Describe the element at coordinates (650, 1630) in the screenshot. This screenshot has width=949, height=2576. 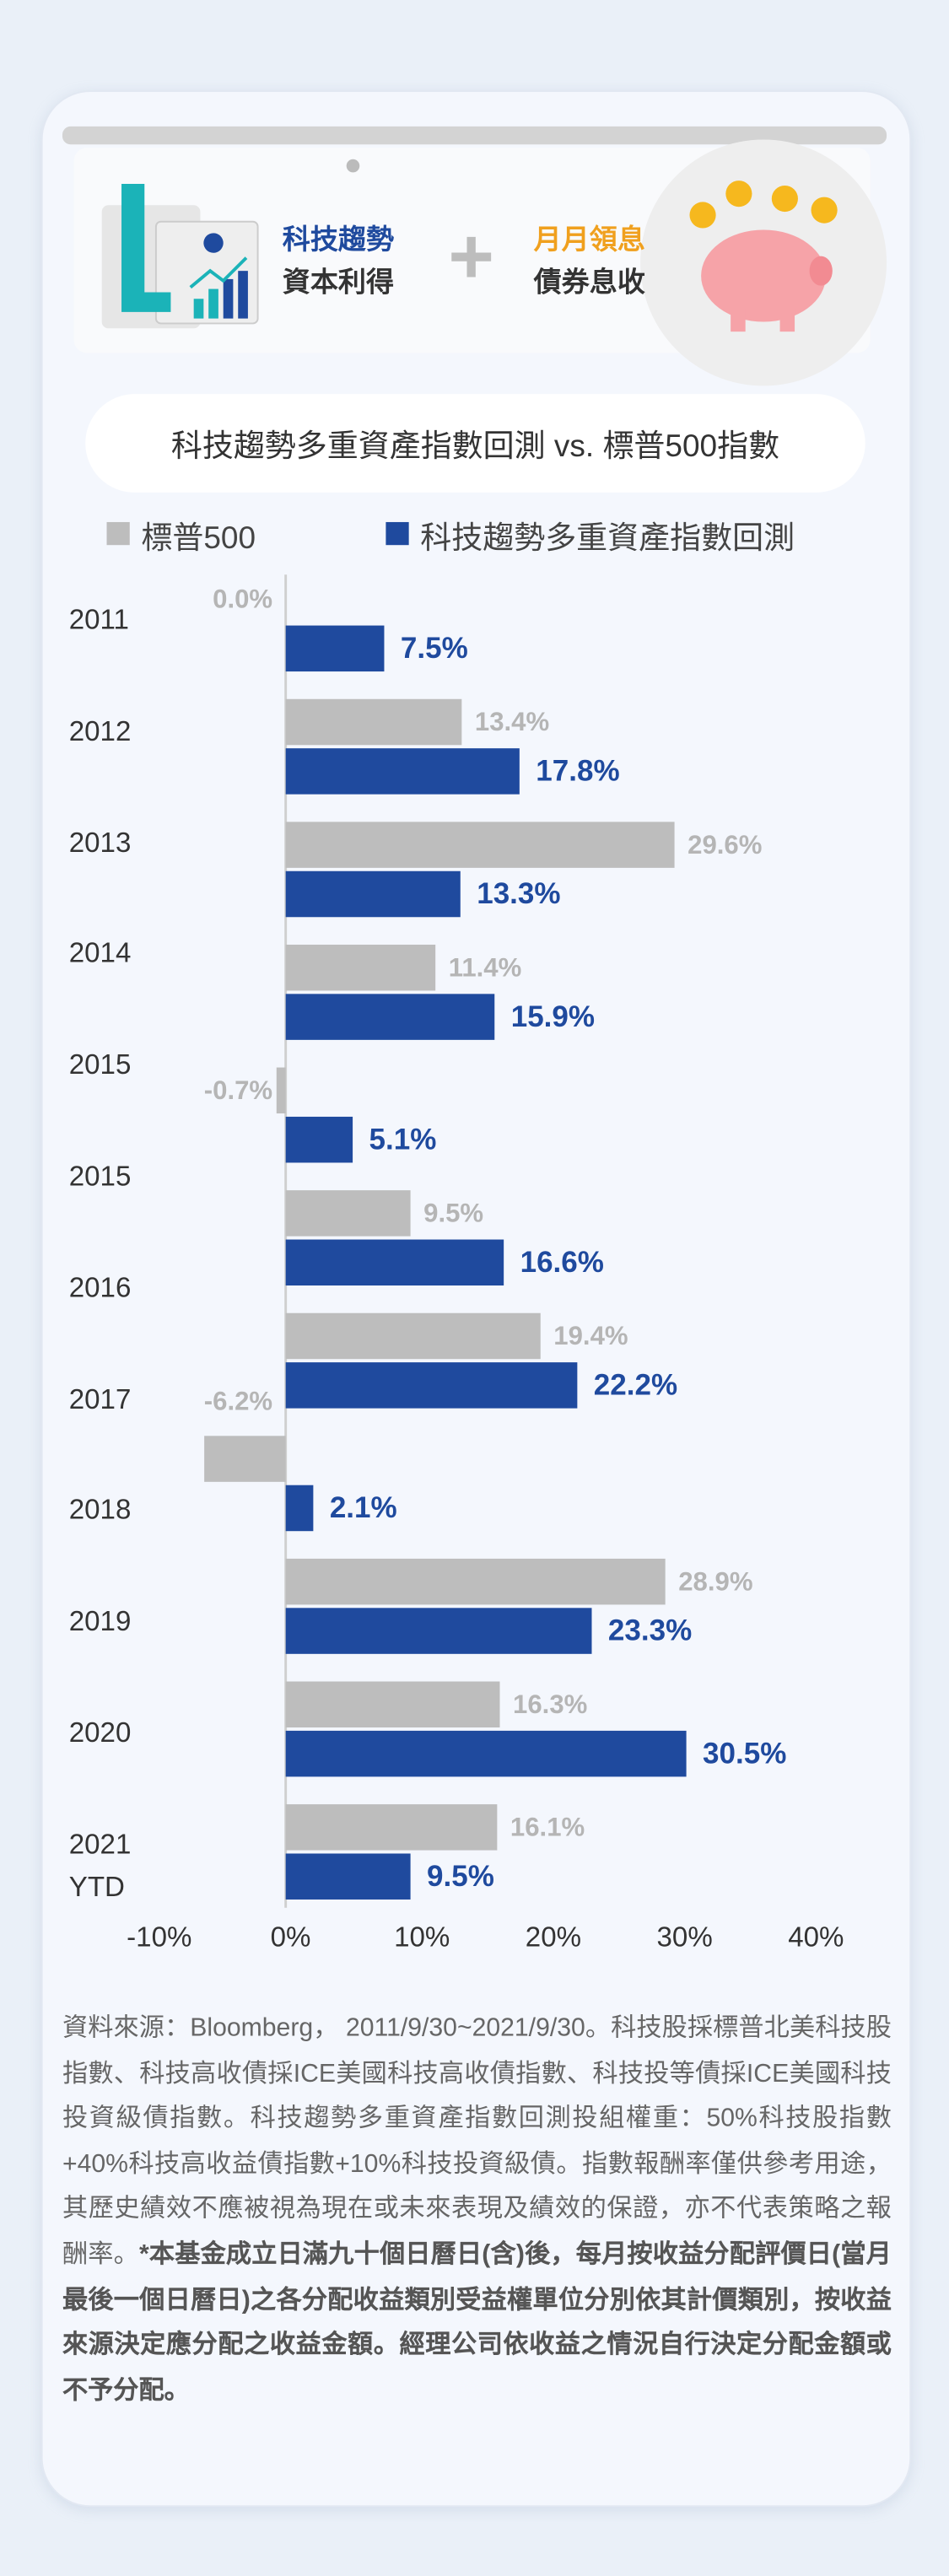
I see `value-label: 23.3%` at that location.